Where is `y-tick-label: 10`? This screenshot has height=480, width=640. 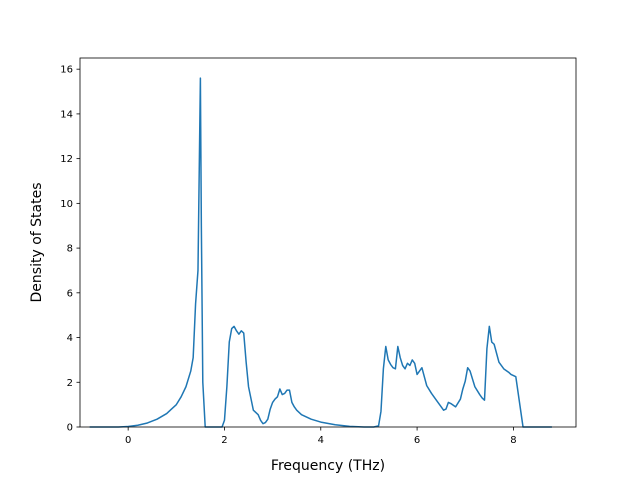 y-tick-label: 10 is located at coordinates (66, 204).